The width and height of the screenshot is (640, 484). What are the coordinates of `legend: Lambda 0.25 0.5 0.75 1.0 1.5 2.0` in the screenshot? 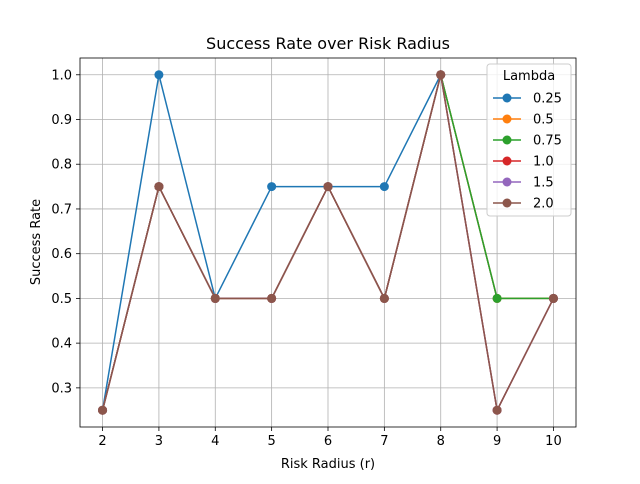 It's located at (529, 140).